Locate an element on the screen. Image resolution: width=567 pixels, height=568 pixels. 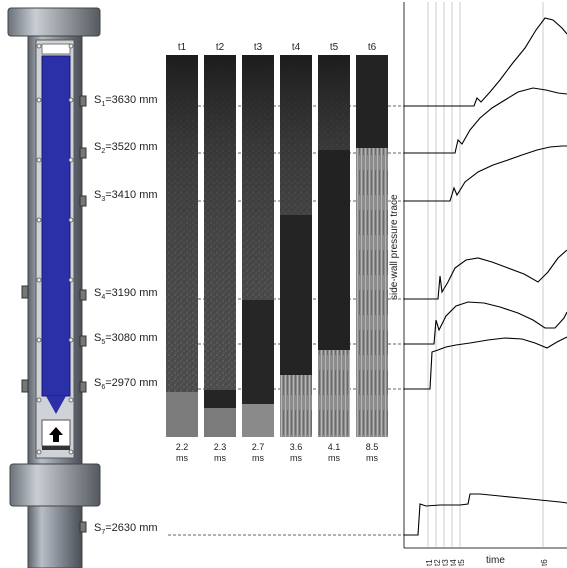
downward-arrow-icon is located at coordinates (56, 405).